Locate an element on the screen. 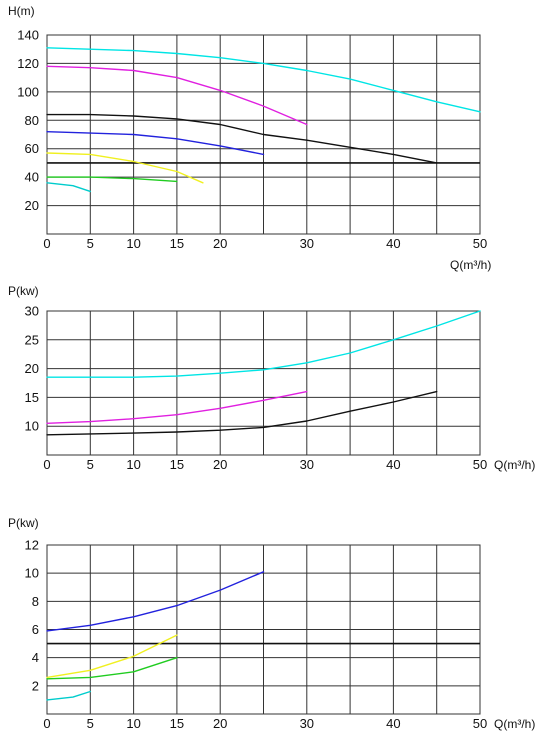  chart1-y-tick-label-6: 140 is located at coordinates (28, 35).